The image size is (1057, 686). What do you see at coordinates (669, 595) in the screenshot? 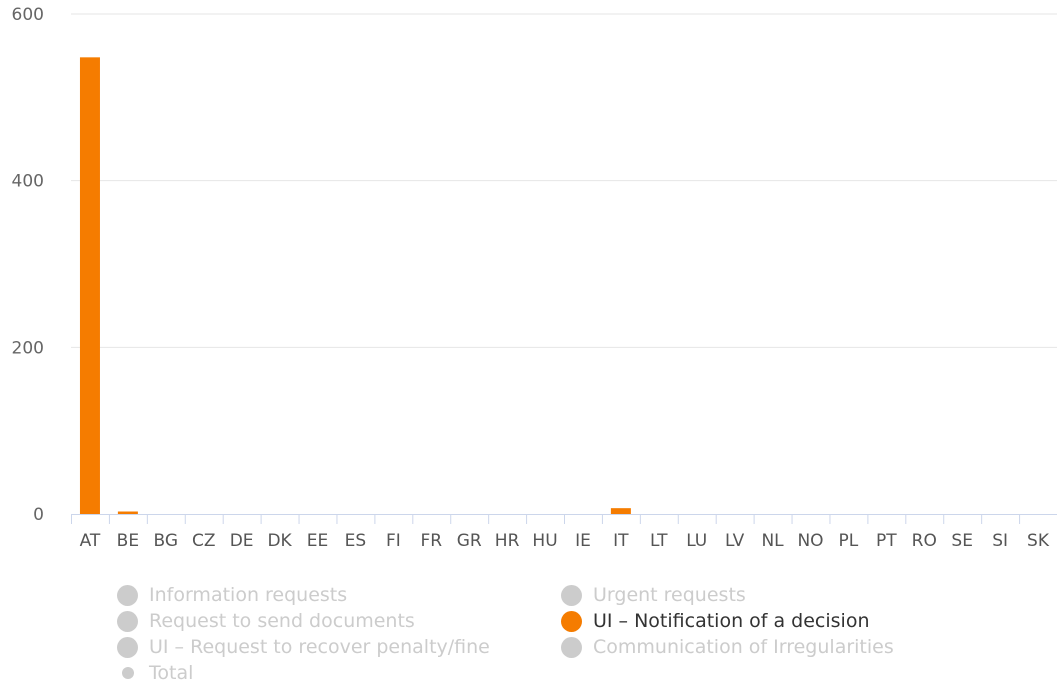
I see `legend-label: Urgent requests` at bounding box center [669, 595].